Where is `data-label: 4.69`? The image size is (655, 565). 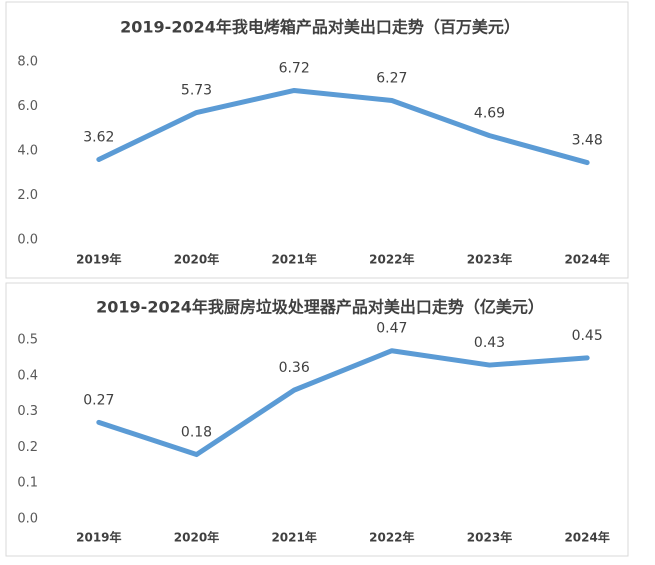 data-label: 4.69 is located at coordinates (489, 114).